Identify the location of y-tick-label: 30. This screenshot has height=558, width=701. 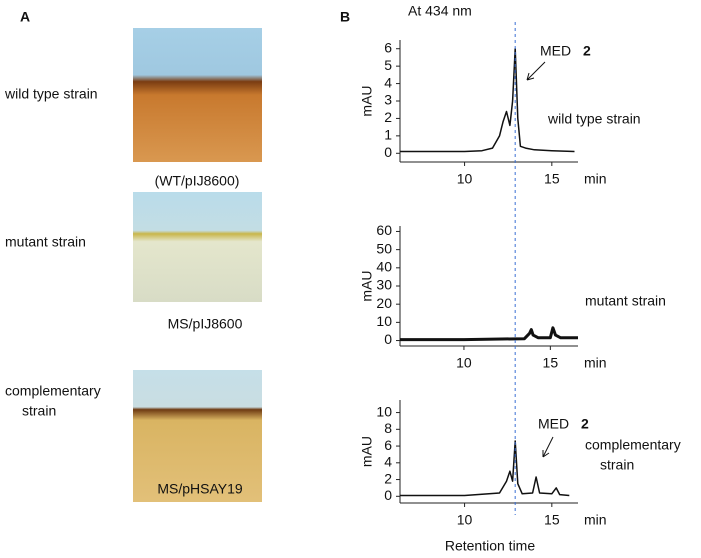
(384, 285).